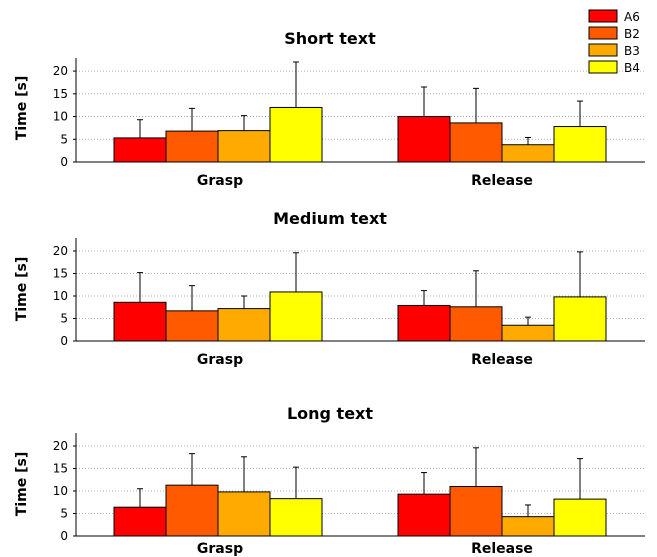 Image resolution: width=657 pixels, height=557 pixels. Describe the element at coordinates (330, 413) in the screenshot. I see `chart-title: Long text` at that location.